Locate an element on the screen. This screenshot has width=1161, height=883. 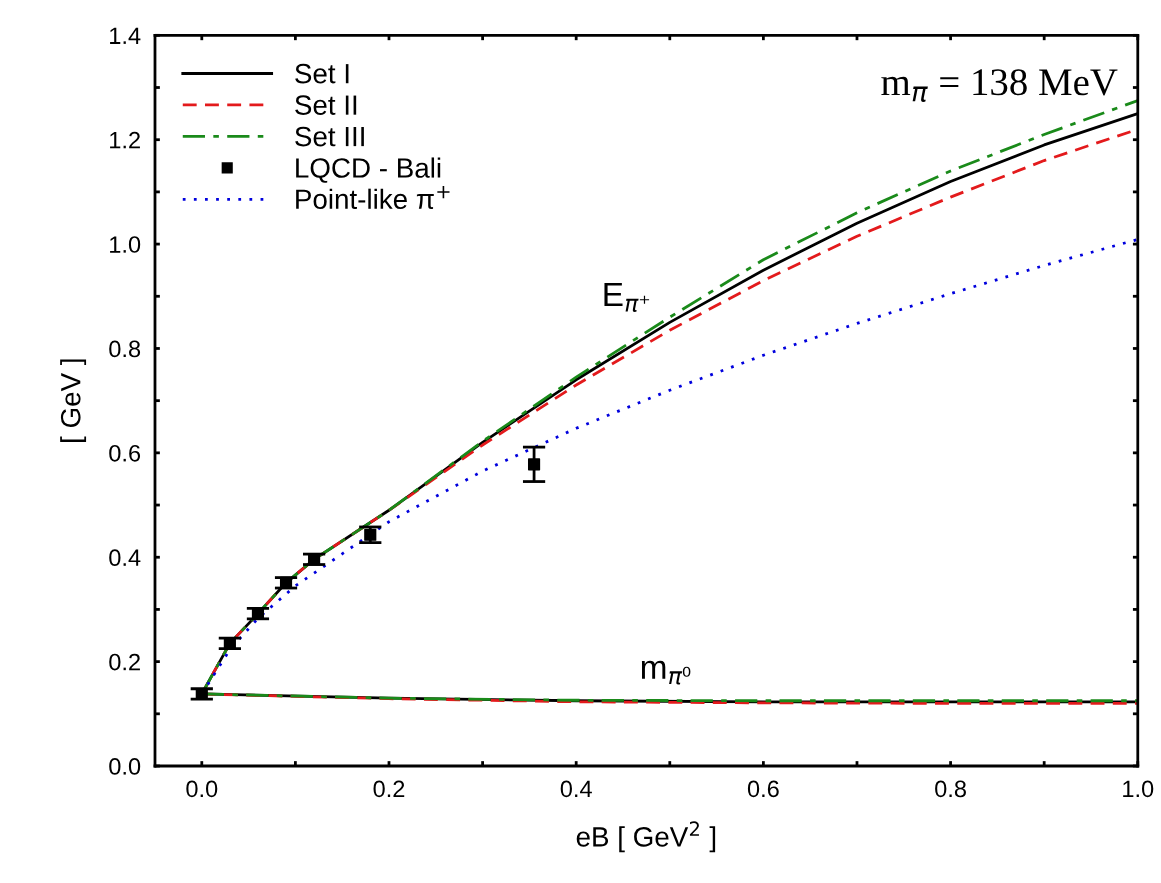
legend-label: Set III is located at coordinates (329, 136).